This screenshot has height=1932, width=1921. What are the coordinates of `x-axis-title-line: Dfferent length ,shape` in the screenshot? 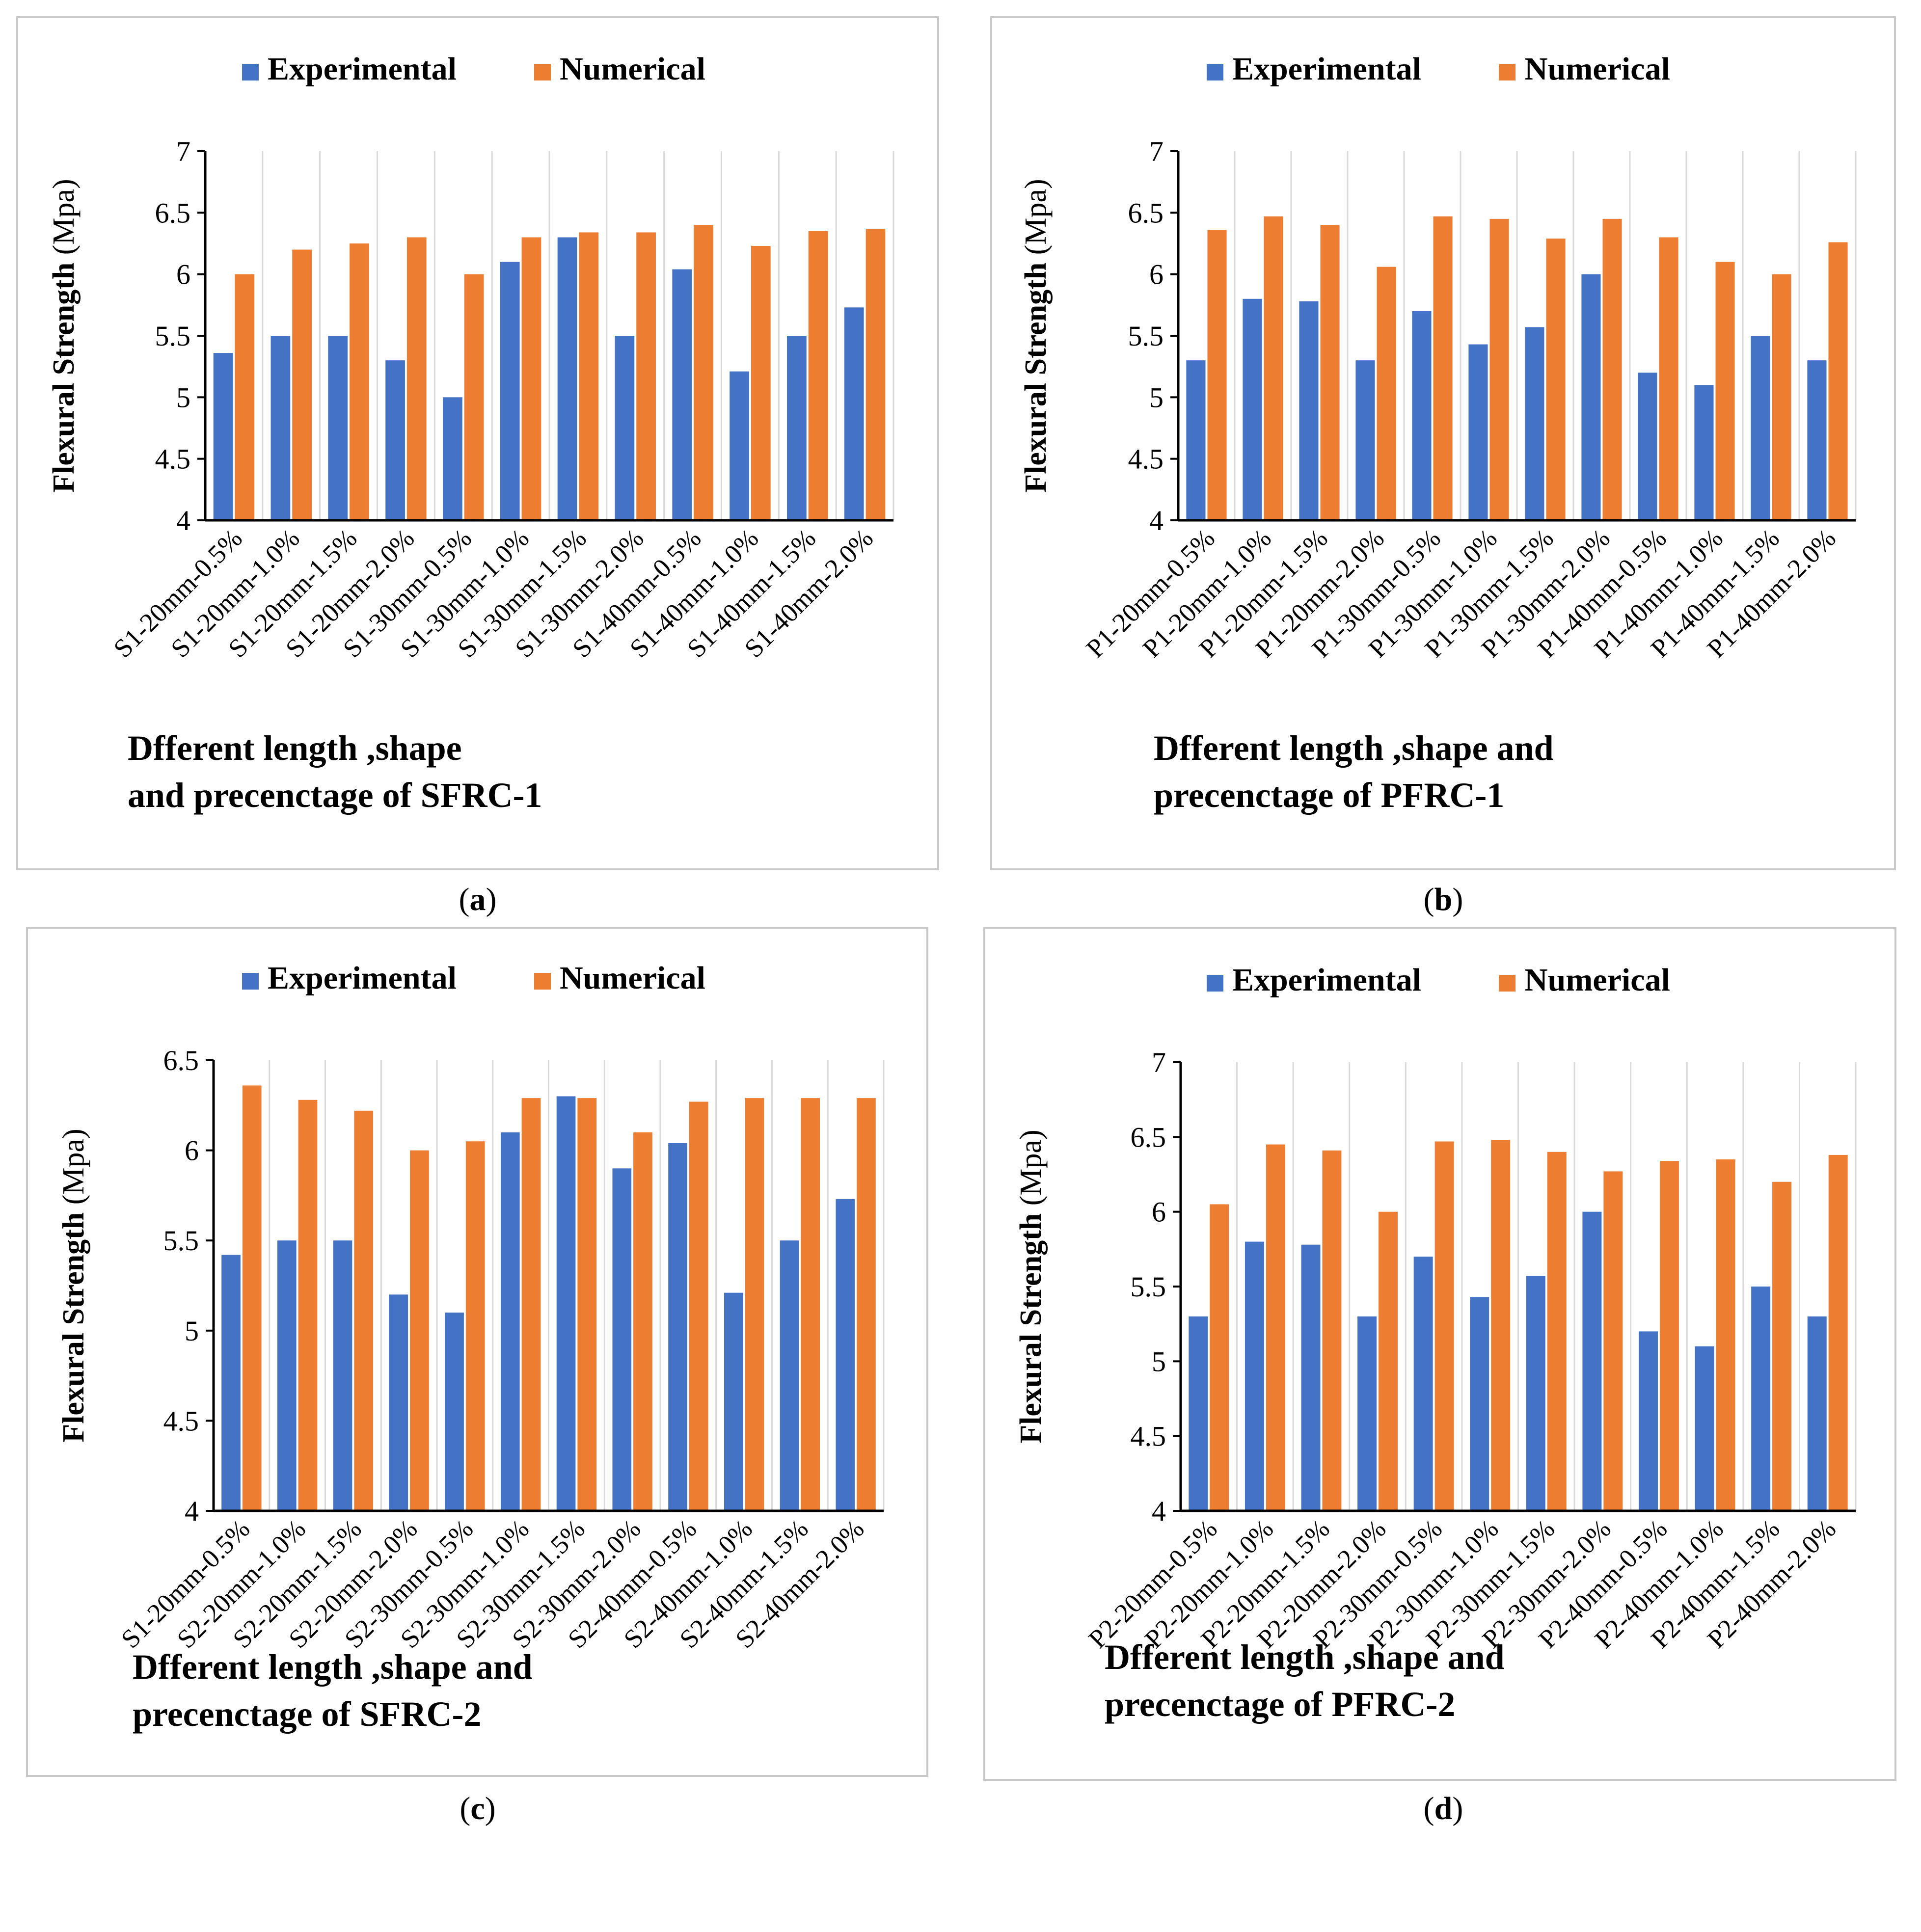 It's located at (295, 748).